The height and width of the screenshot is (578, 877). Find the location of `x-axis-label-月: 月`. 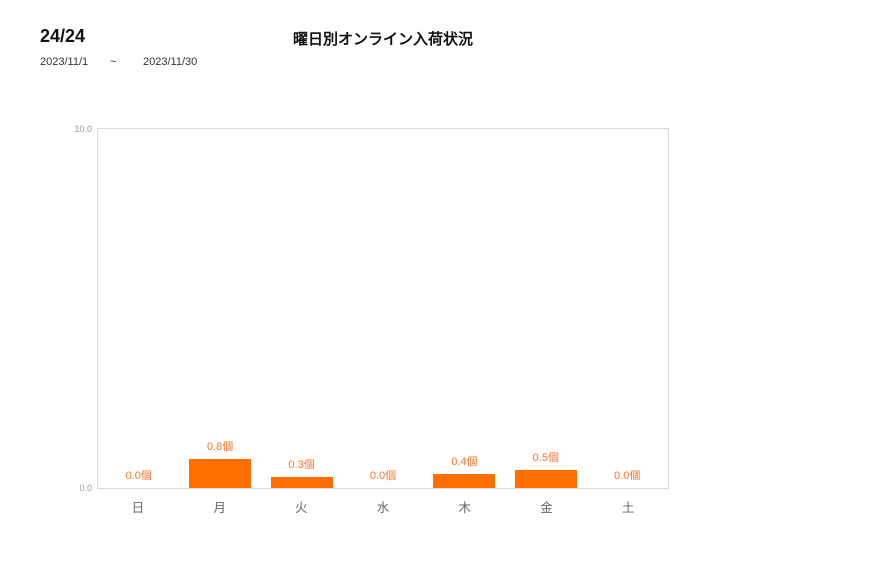

x-axis-label-月: 月 is located at coordinates (219, 508).